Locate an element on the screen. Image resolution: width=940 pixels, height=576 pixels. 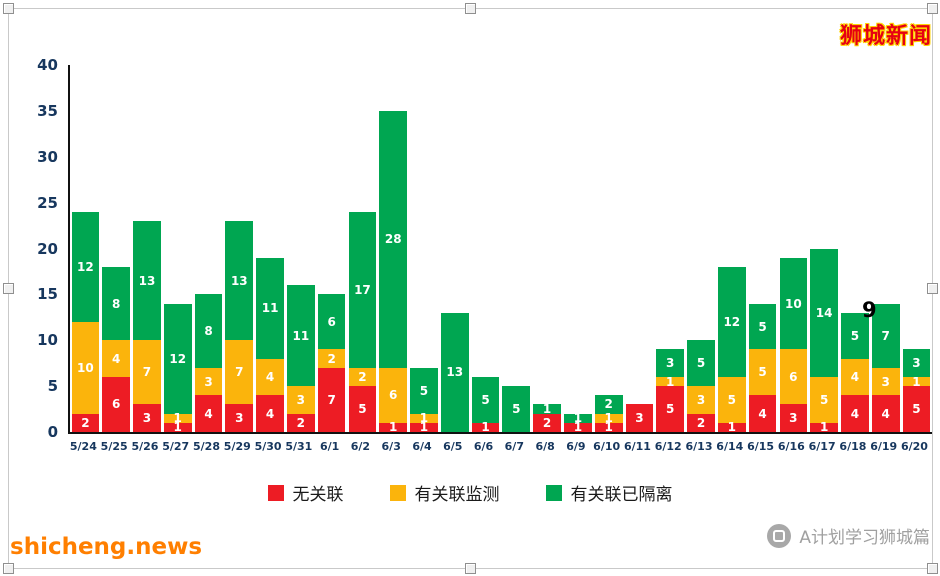
y-axis-label: 10 is located at coordinates (47, 340).